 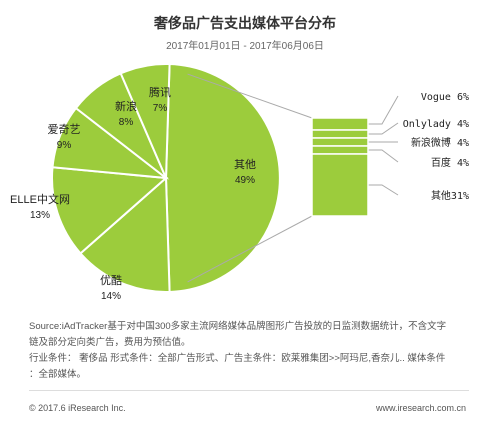 What do you see at coordinates (245, 23) in the screenshot?
I see `chart-title: 奢侈品广告支出媒体平台分布` at bounding box center [245, 23].